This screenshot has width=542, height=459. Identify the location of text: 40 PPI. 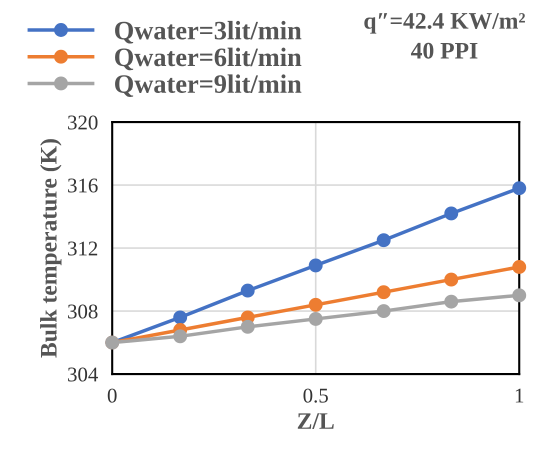
(444, 50).